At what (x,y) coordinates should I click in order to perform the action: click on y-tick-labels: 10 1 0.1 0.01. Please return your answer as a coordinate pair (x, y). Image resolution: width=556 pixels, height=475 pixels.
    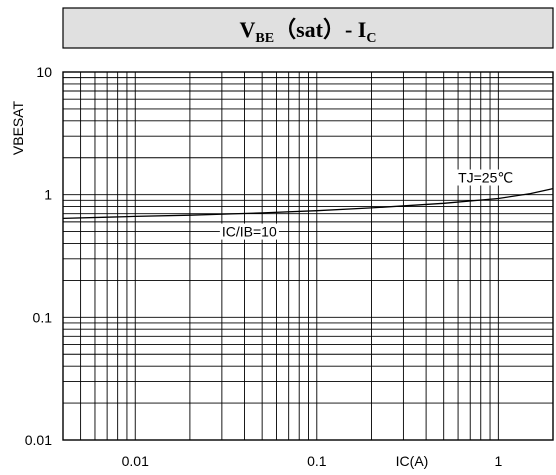
    Looking at the image, I should click on (38, 256).